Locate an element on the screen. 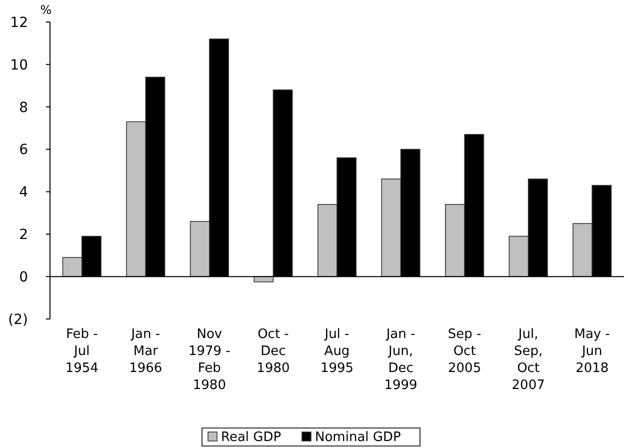 Image resolution: width=628 pixels, height=448 pixels. x-tick-label: Jul - Aug 1995 is located at coordinates (337, 351).